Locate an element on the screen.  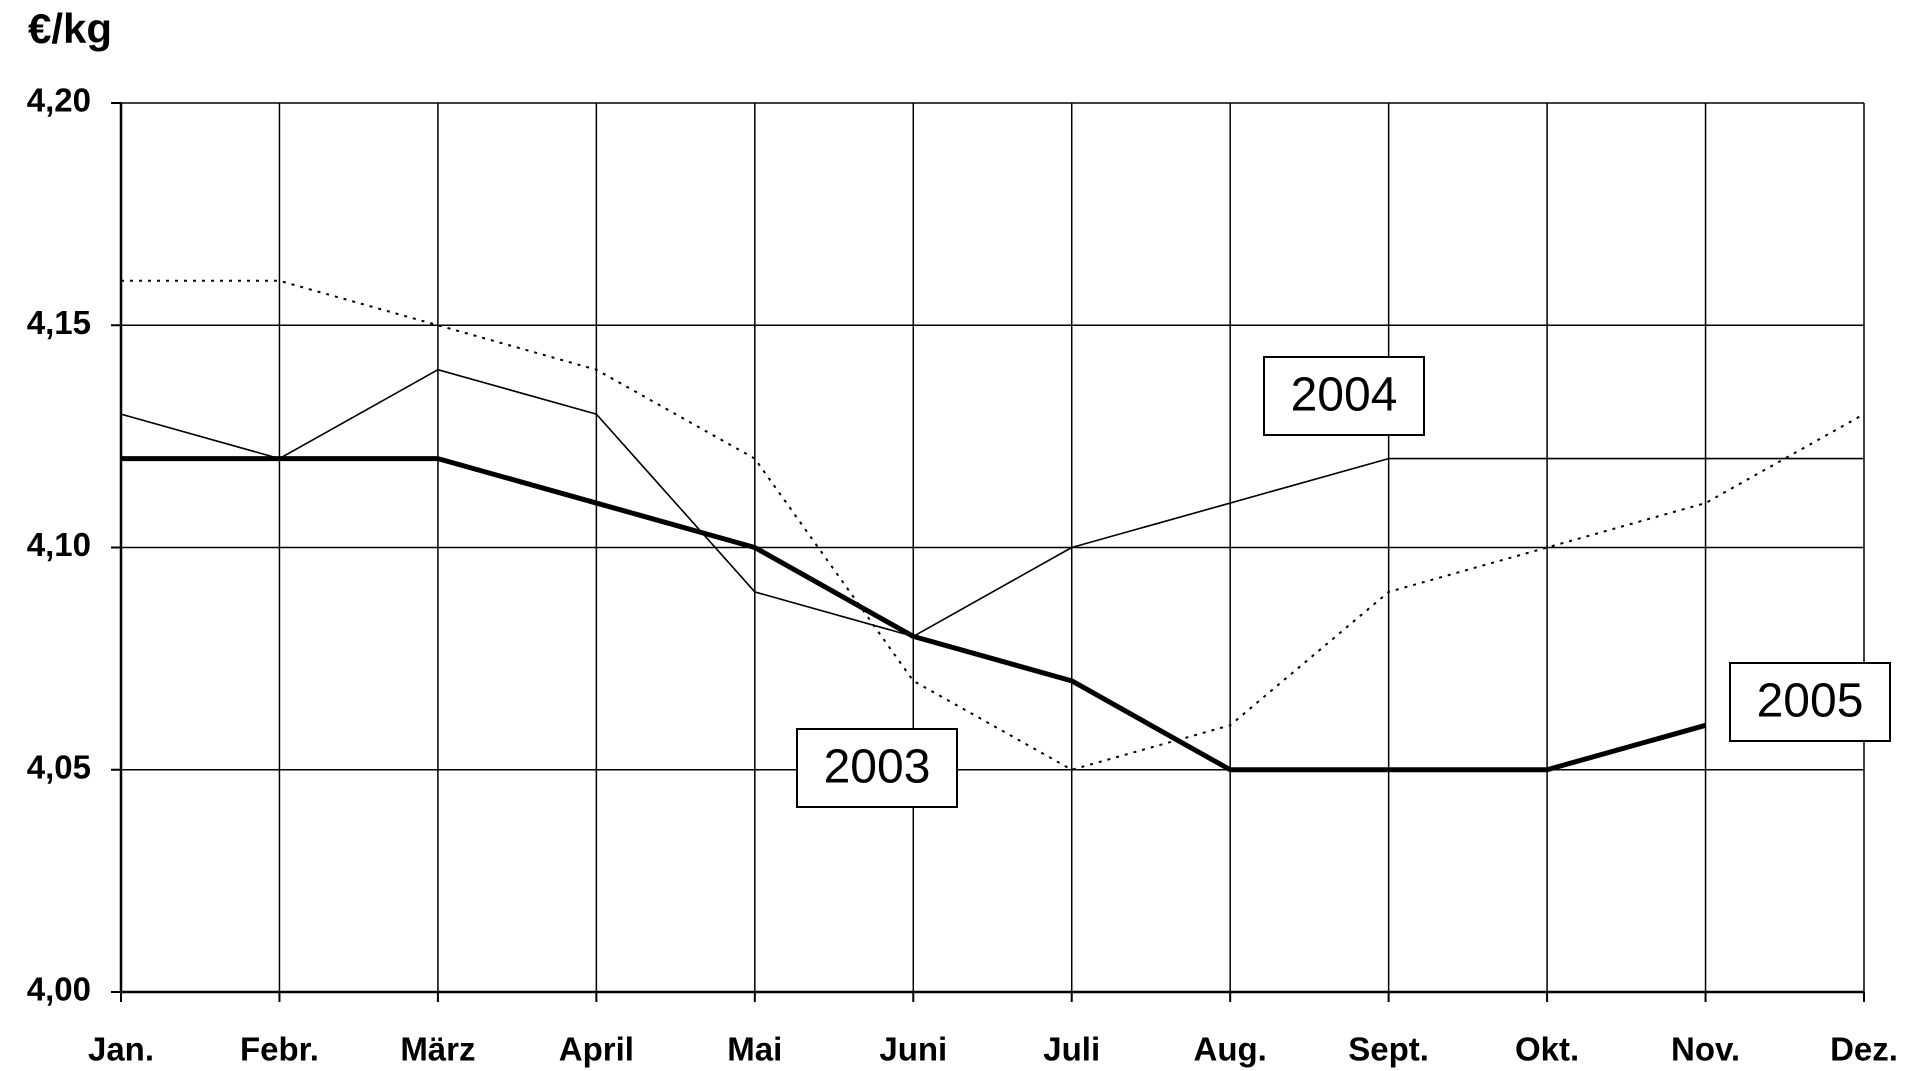
y-tick-label: 4,10 is located at coordinates (59, 544).